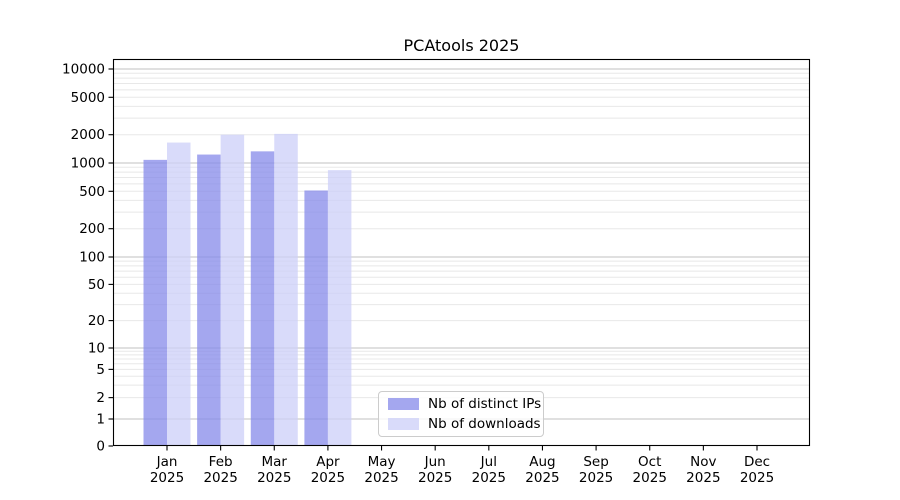 This screenshot has height=500, width=900. What do you see at coordinates (209, 300) in the screenshot?
I see `bar-distinct-ips-feb` at bounding box center [209, 300].